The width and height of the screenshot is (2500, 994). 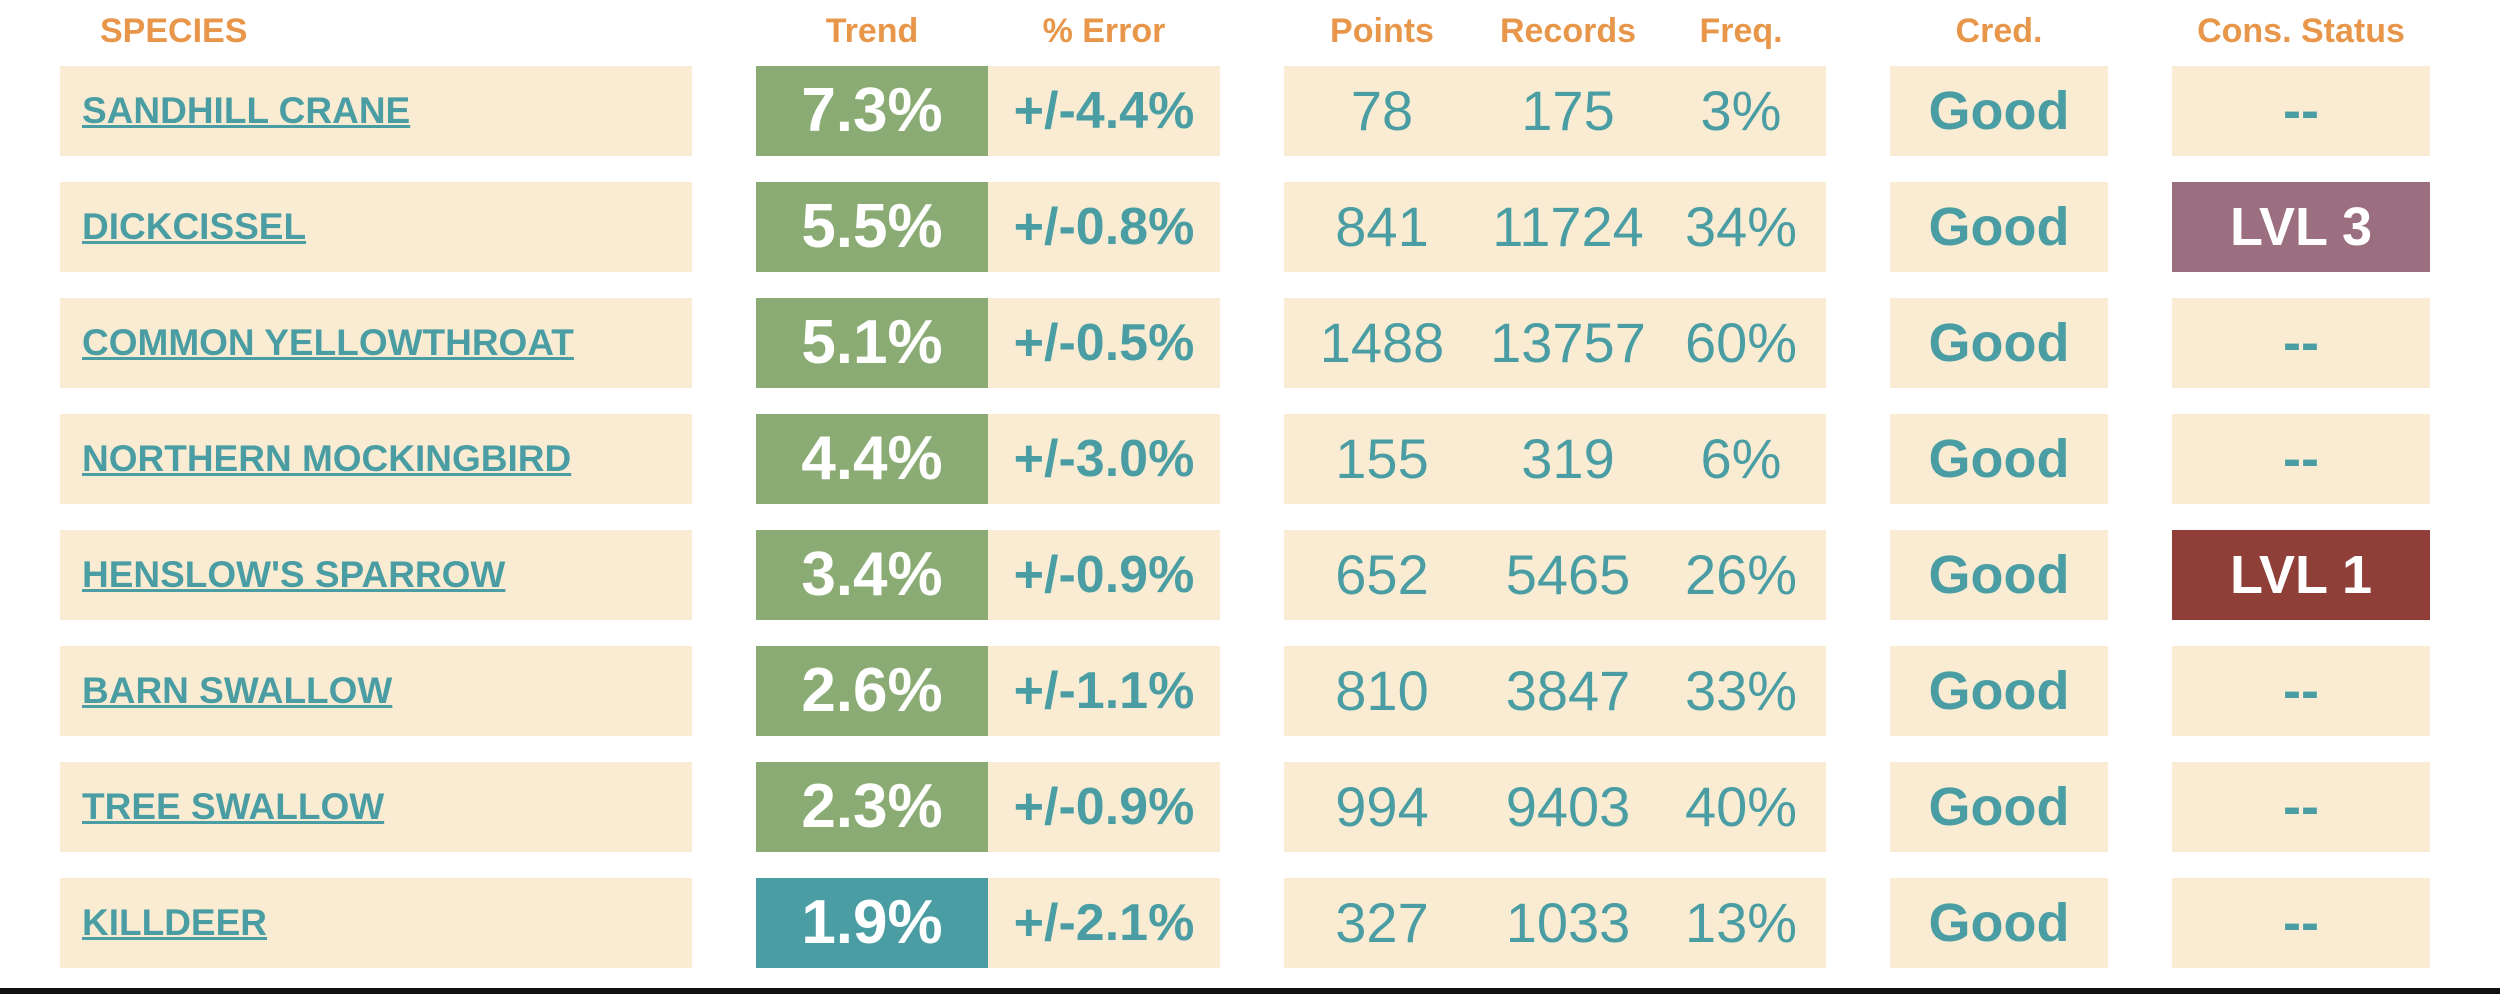 What do you see at coordinates (1568, 458) in the screenshot?
I see `records-value: 319` at bounding box center [1568, 458].